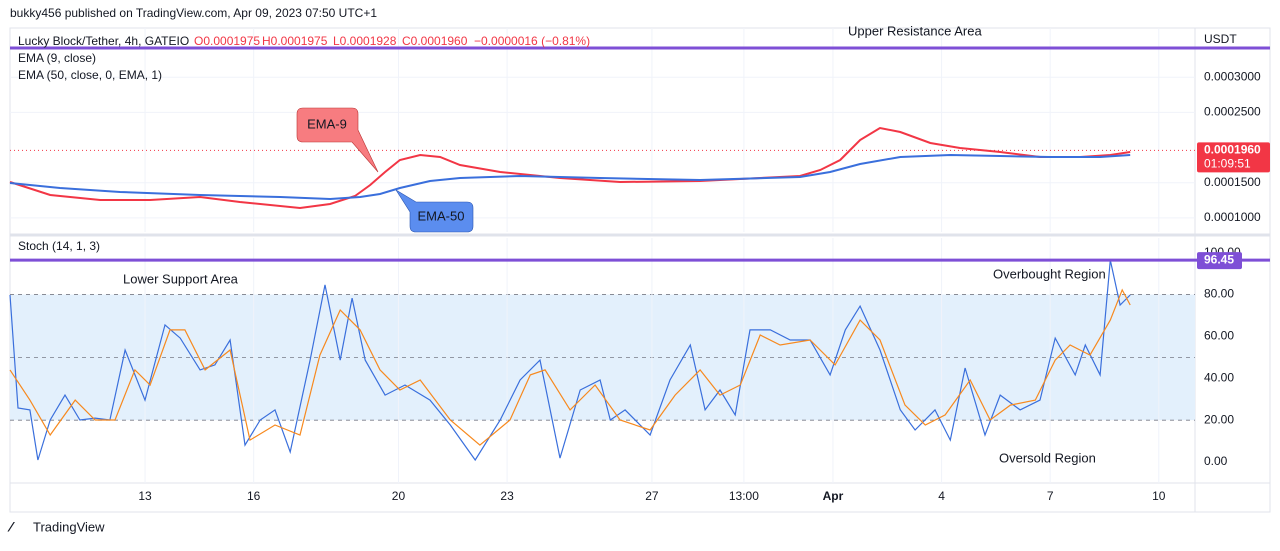 Image resolution: width=1280 pixels, height=551 pixels. What do you see at coordinates (1227, 164) in the screenshot?
I see `countdown: 01:09:51` at bounding box center [1227, 164].